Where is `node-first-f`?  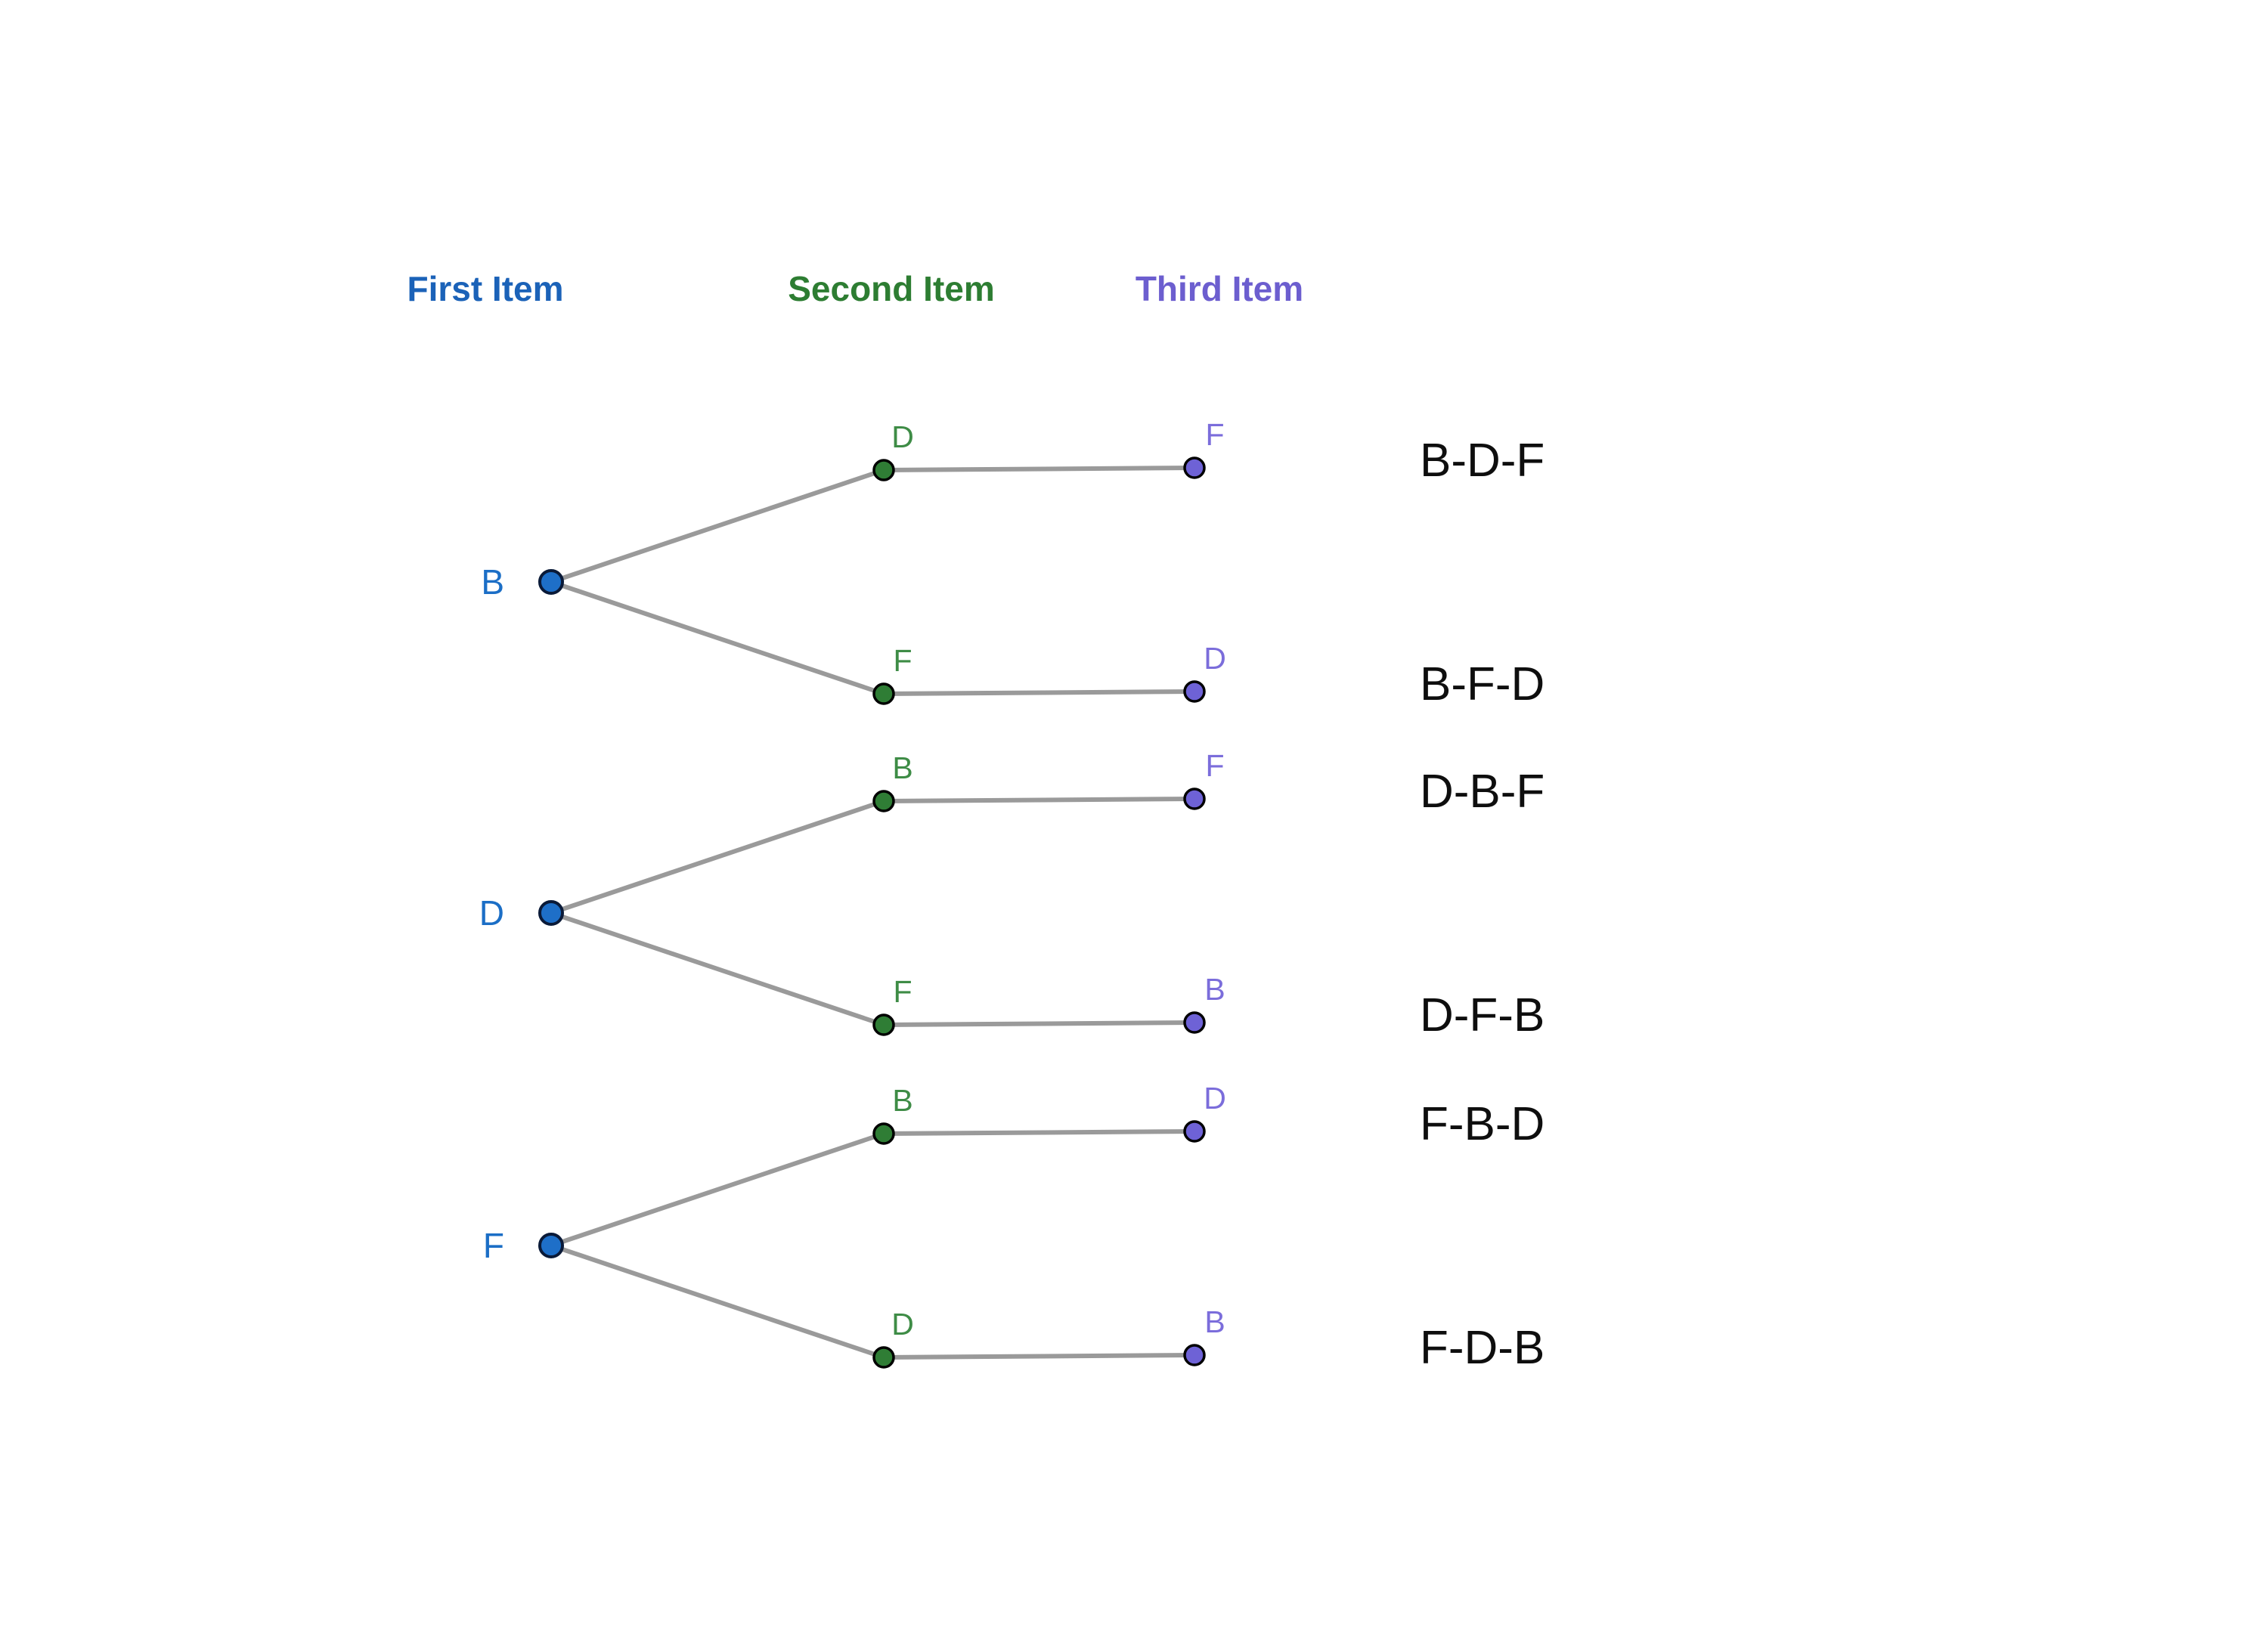 node-first-f is located at coordinates (551, 1245).